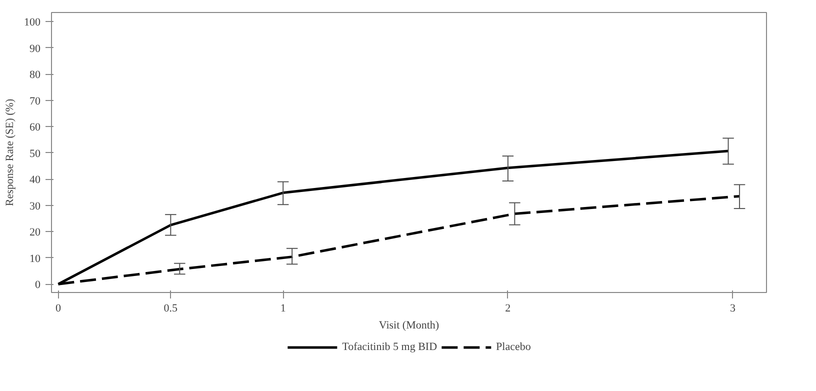  What do you see at coordinates (390, 347) in the screenshot?
I see `legend-label: Tofacitinib 5 mg BID` at bounding box center [390, 347].